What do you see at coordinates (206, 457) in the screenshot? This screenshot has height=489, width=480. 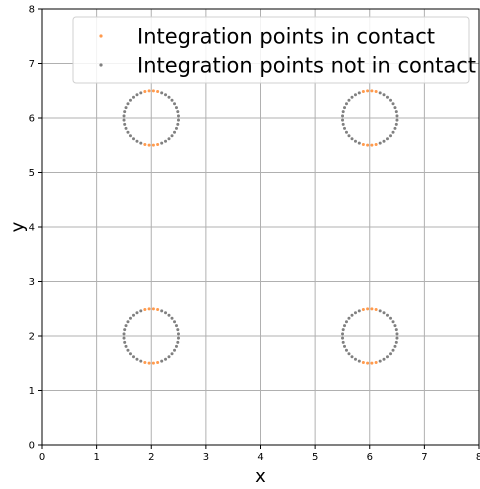 I see `x-tick-label: 3` at bounding box center [206, 457].